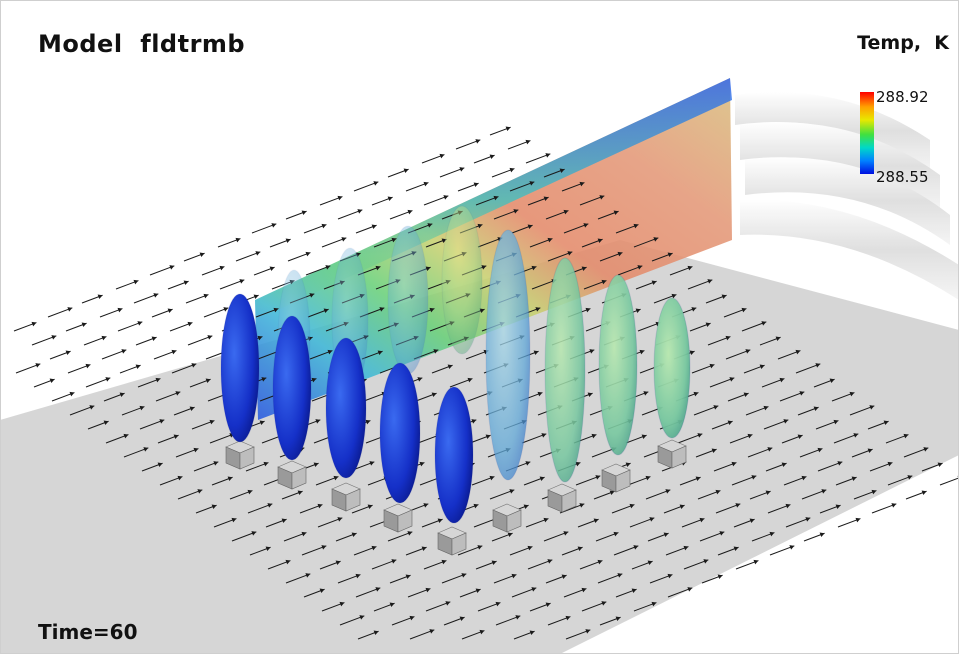  I want to click on legend-title: Temp, K, so click(903, 43).